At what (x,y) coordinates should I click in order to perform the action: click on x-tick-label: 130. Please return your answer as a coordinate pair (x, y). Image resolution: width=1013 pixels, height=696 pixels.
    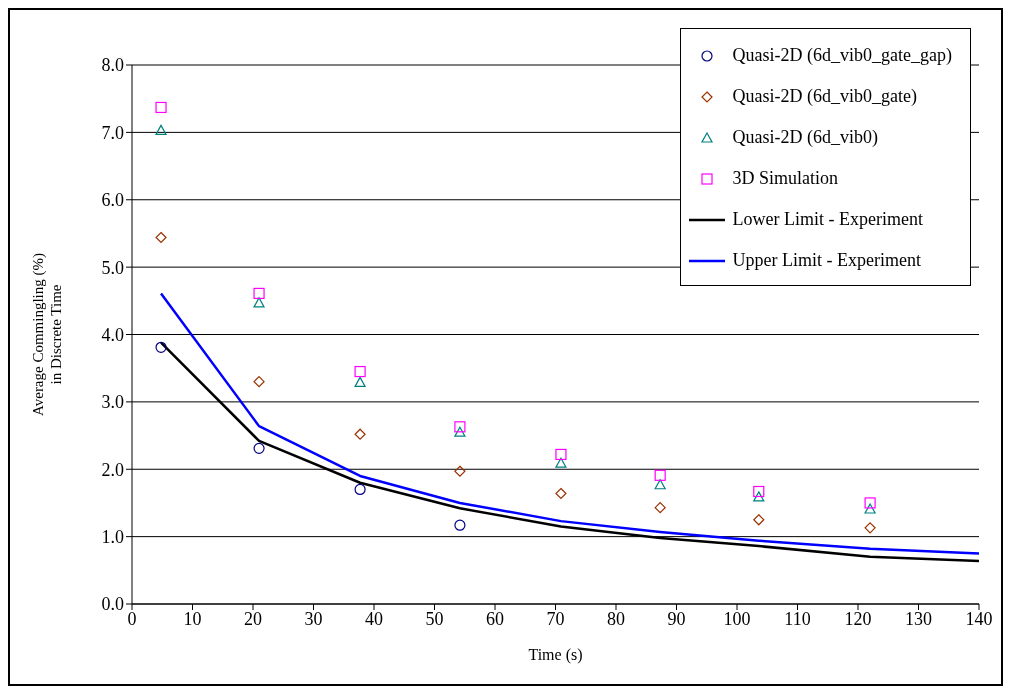
    Looking at the image, I should click on (918, 618).